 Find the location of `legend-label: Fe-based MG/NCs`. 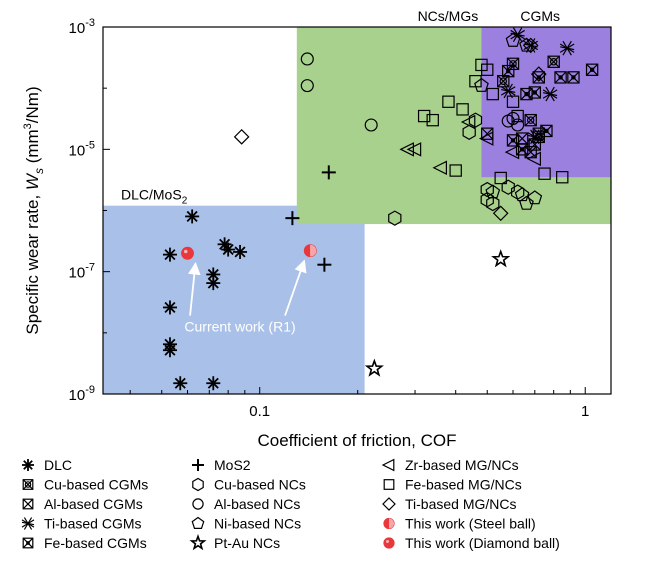

legend-label: Fe-based MG/NCs is located at coordinates (463, 485).